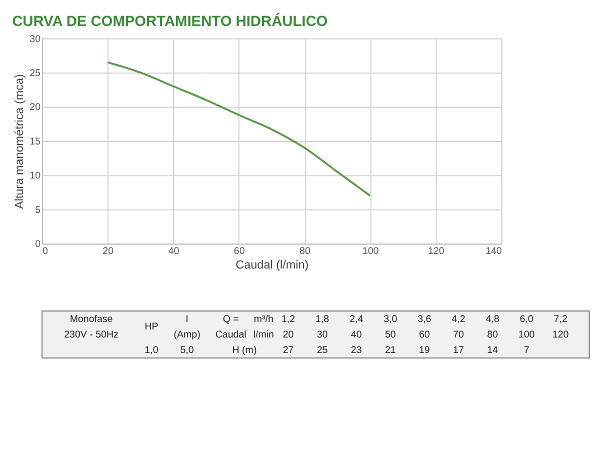 The width and height of the screenshot is (600, 450). I want to click on chart-title: CURVA DE COMPORTAMIENTO HIDRÁULICO, so click(170, 21).